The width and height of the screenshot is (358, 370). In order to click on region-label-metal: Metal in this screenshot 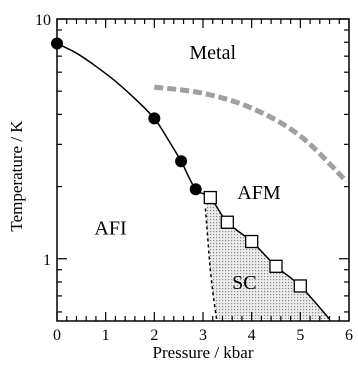, I will do `click(212, 53)`.